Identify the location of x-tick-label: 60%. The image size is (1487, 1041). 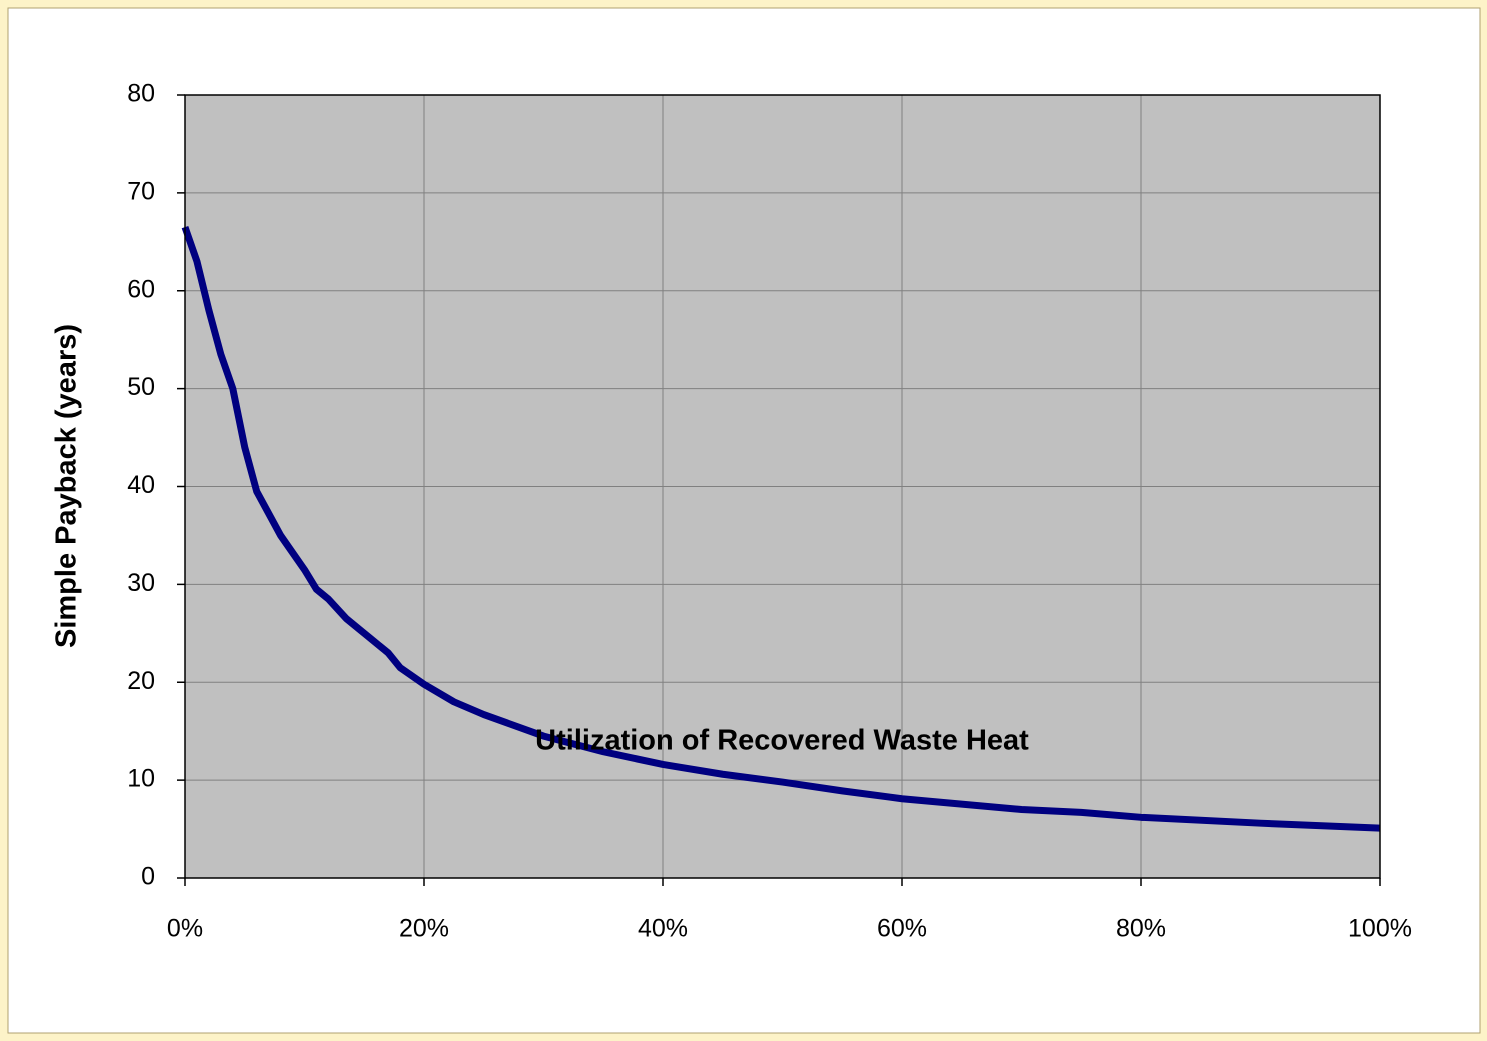
(902, 929).